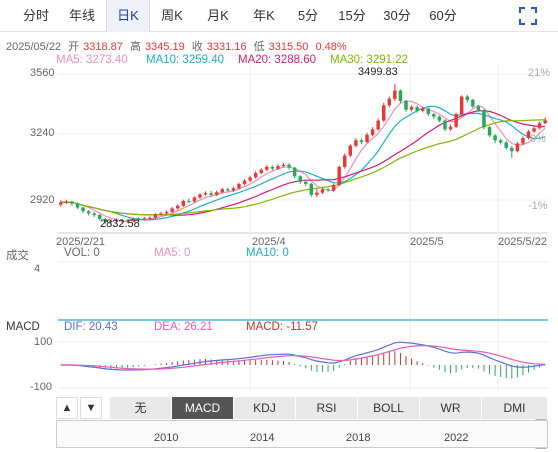  I want to click on scroll-down-button: ▼, so click(91, 408).